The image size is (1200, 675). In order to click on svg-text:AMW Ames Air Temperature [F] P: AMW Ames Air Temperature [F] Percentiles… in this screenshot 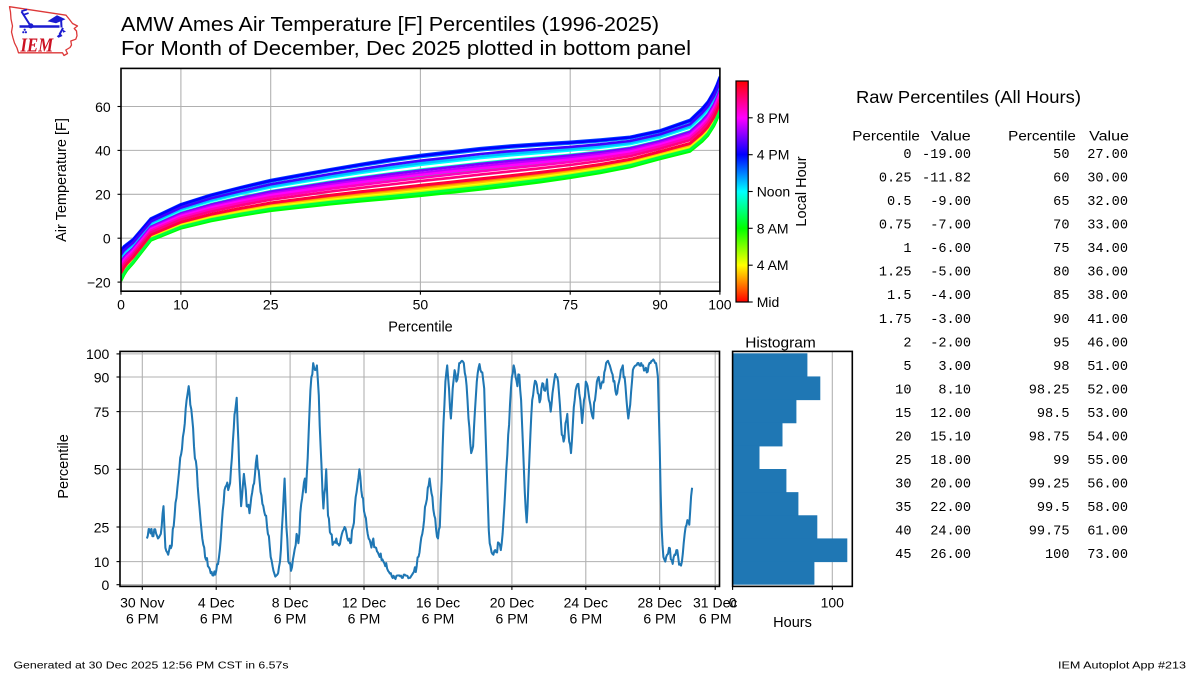, I will do `click(390, 25)`.